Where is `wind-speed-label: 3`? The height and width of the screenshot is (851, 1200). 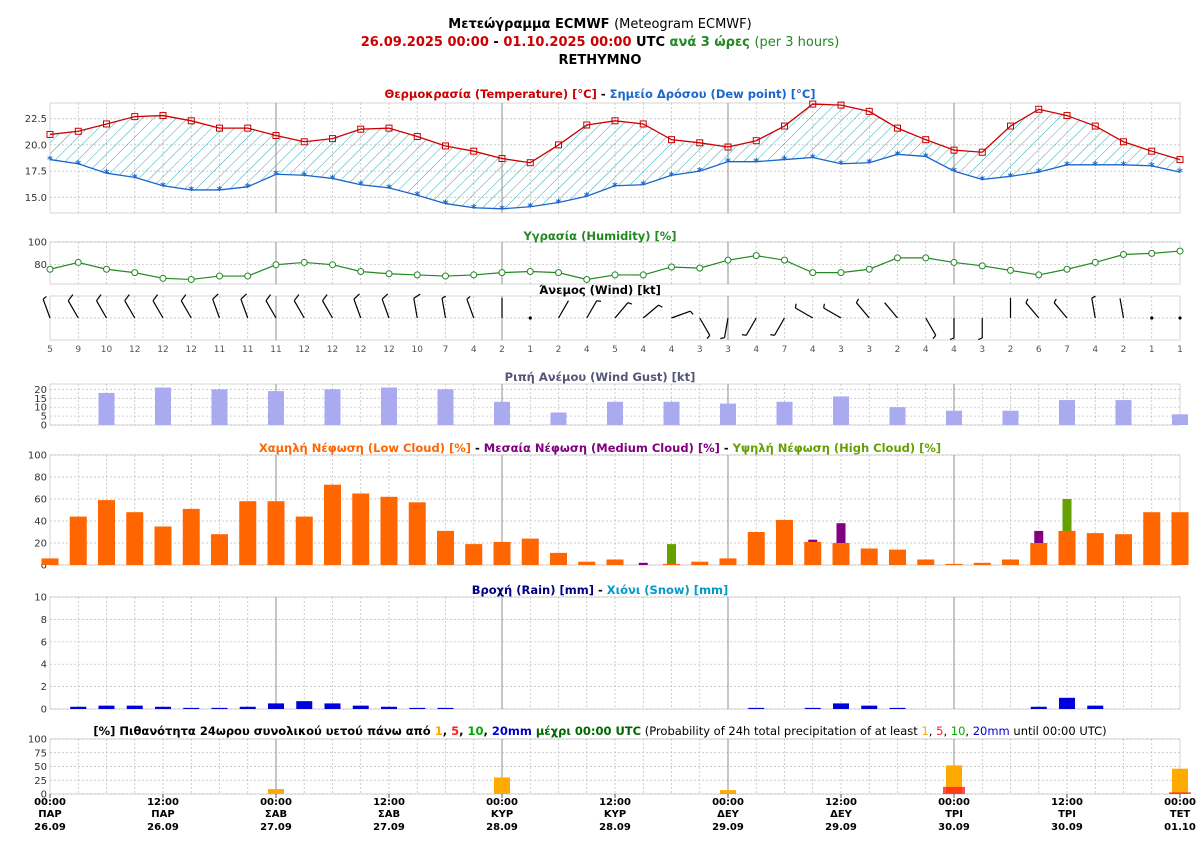 wind-speed-label: 3 is located at coordinates (700, 350).